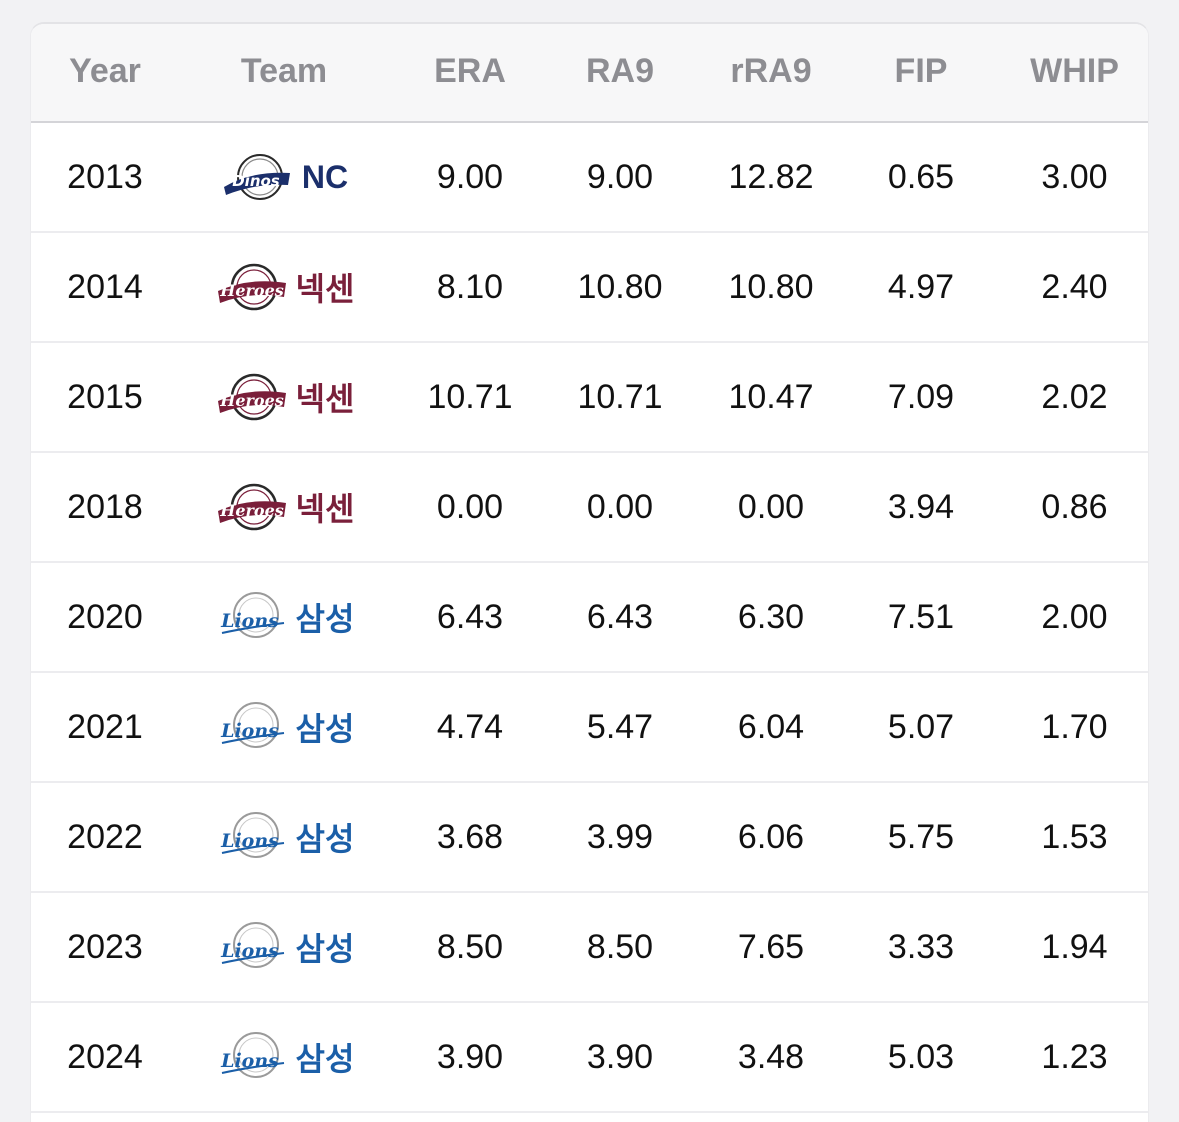  What do you see at coordinates (620, 1056) in the screenshot?
I see `cell-ra9: 3.90` at bounding box center [620, 1056].